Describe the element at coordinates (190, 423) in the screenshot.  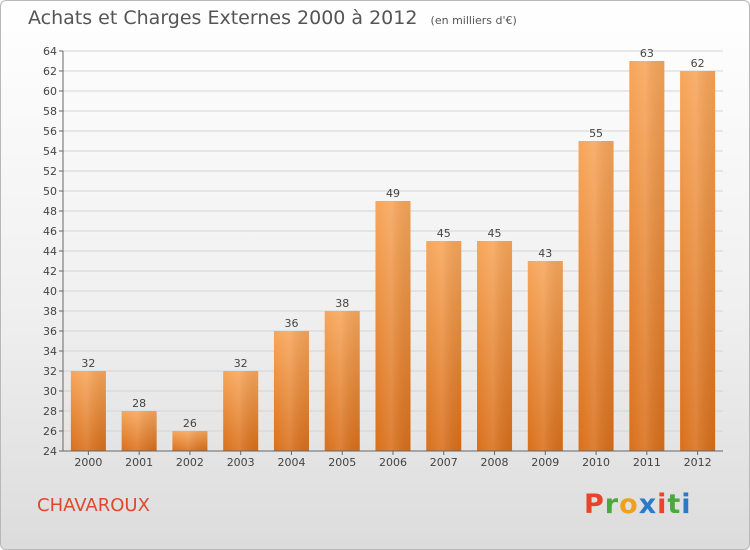
I see `bar-value-label: 26` at that location.